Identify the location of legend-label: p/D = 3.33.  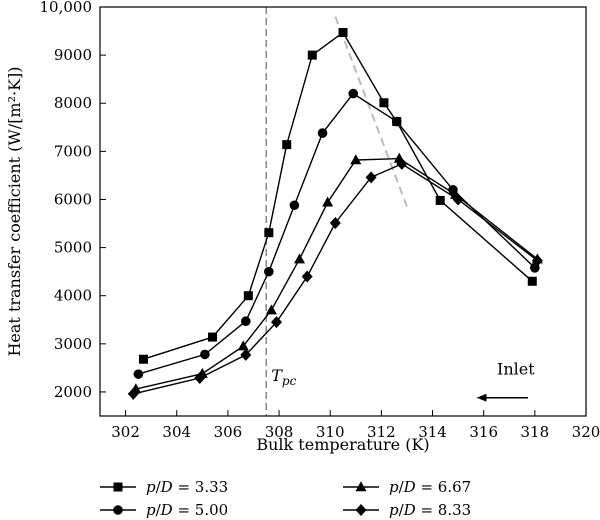
(187, 487).